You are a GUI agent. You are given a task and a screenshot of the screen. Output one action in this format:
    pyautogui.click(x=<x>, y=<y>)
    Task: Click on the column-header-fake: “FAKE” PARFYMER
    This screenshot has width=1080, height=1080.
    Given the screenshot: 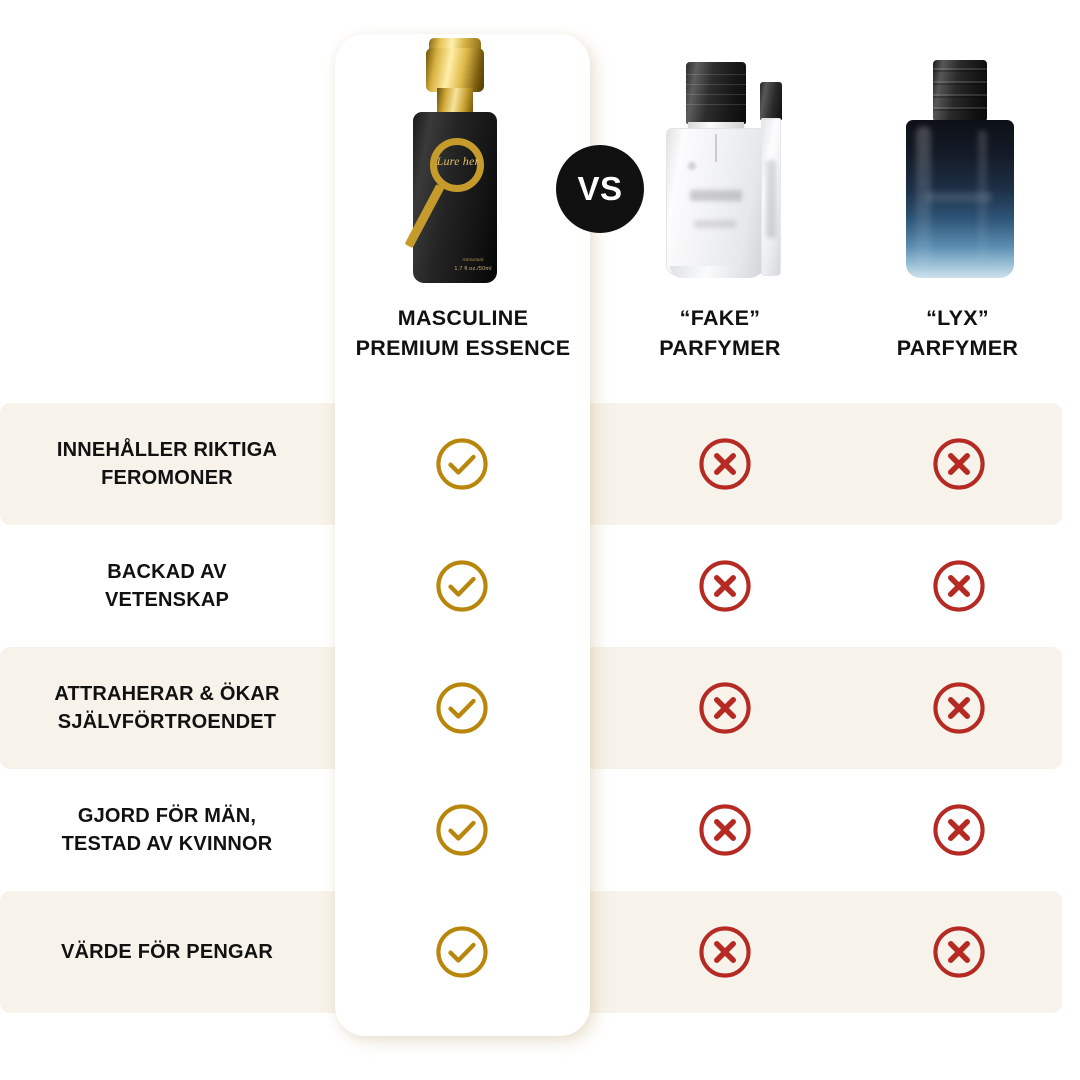 What is the action you would take?
    pyautogui.click(x=720, y=333)
    